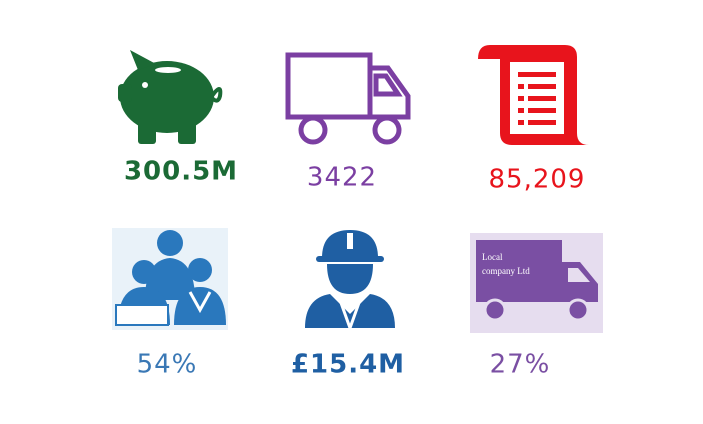 This screenshot has height=424, width=703. What do you see at coordinates (181, 172) in the screenshot?
I see `stat-label: 300.5M` at bounding box center [181, 172].